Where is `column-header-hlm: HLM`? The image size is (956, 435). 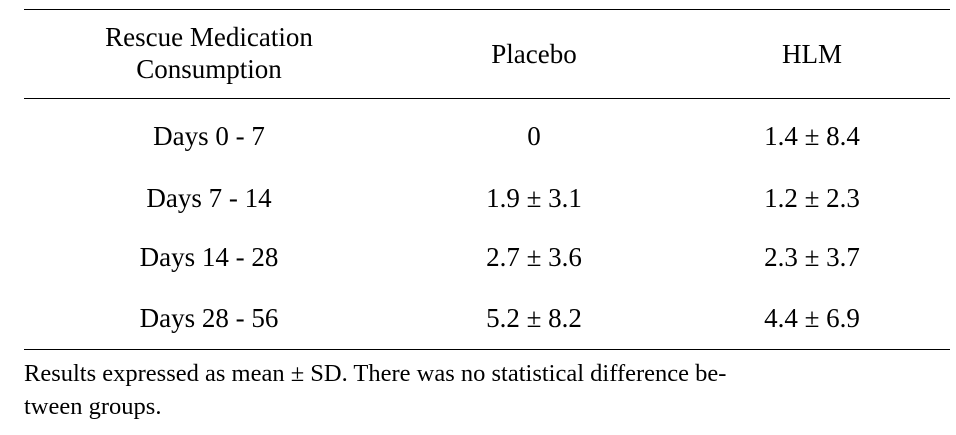
column-header-hlm: HLM is located at coordinates (812, 54).